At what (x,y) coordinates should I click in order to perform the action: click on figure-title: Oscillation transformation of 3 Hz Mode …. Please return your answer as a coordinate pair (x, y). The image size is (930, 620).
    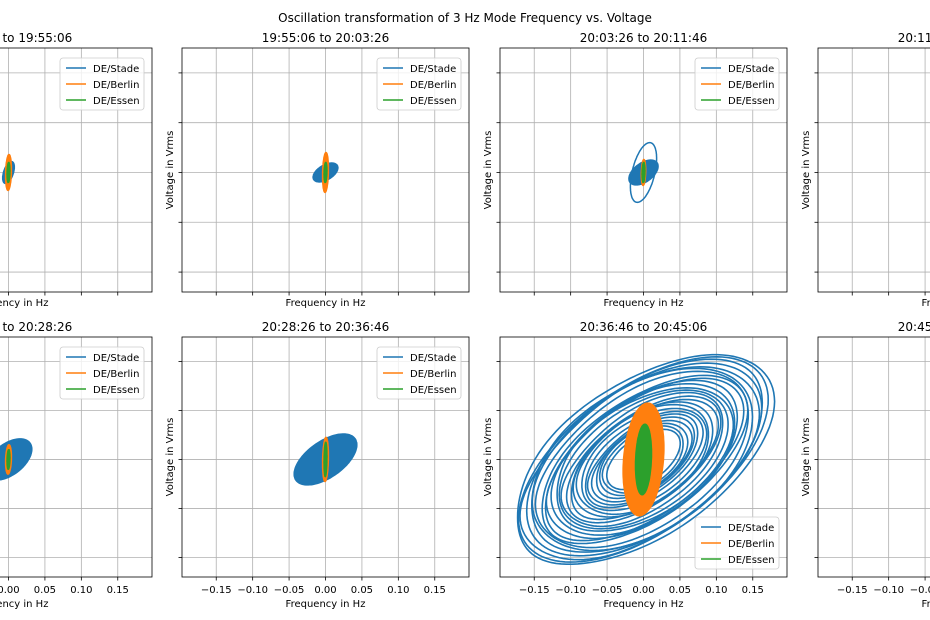
    Looking at the image, I should click on (465, 18).